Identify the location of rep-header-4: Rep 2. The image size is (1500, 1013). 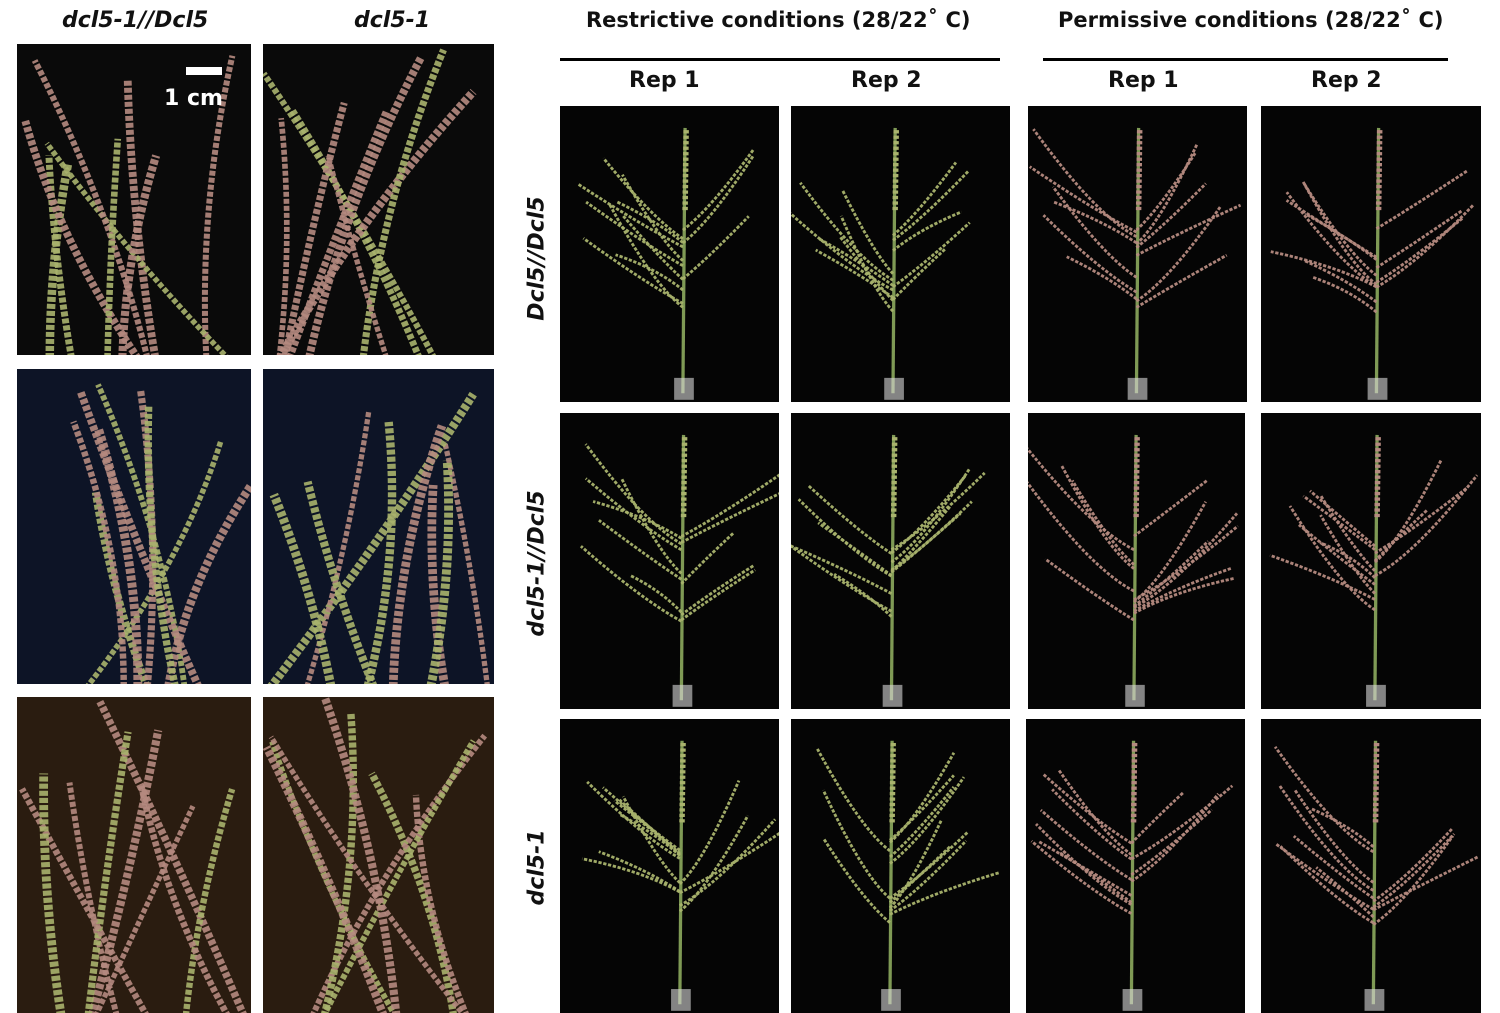
(1346, 80).